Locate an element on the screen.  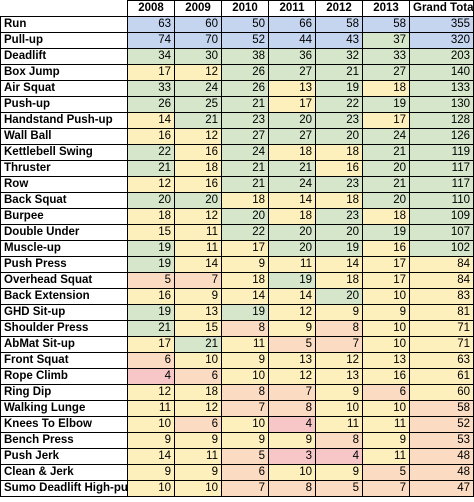
year-count-cell: 43 is located at coordinates (339, 40).